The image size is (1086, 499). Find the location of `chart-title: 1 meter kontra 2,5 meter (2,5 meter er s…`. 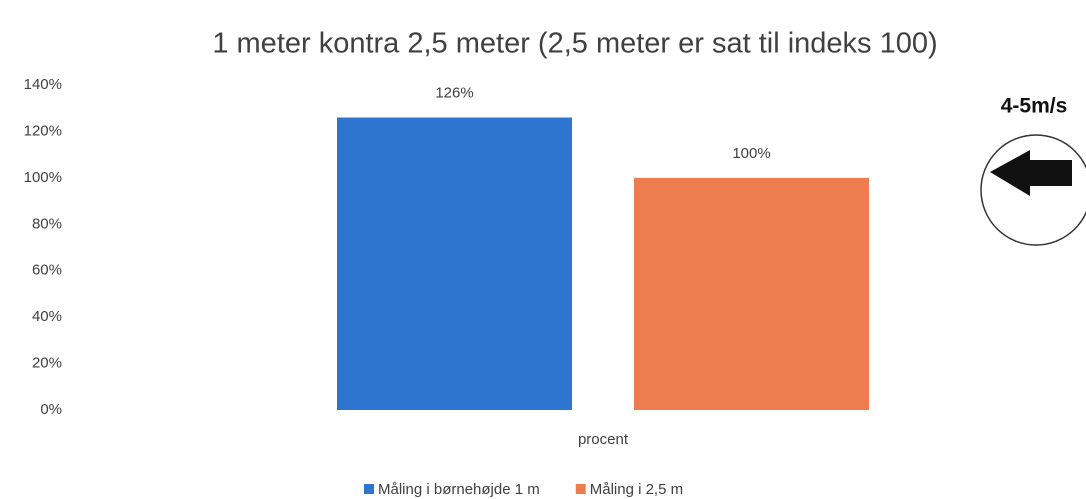

chart-title: 1 meter kontra 2,5 meter (2,5 meter er s… is located at coordinates (574, 44).